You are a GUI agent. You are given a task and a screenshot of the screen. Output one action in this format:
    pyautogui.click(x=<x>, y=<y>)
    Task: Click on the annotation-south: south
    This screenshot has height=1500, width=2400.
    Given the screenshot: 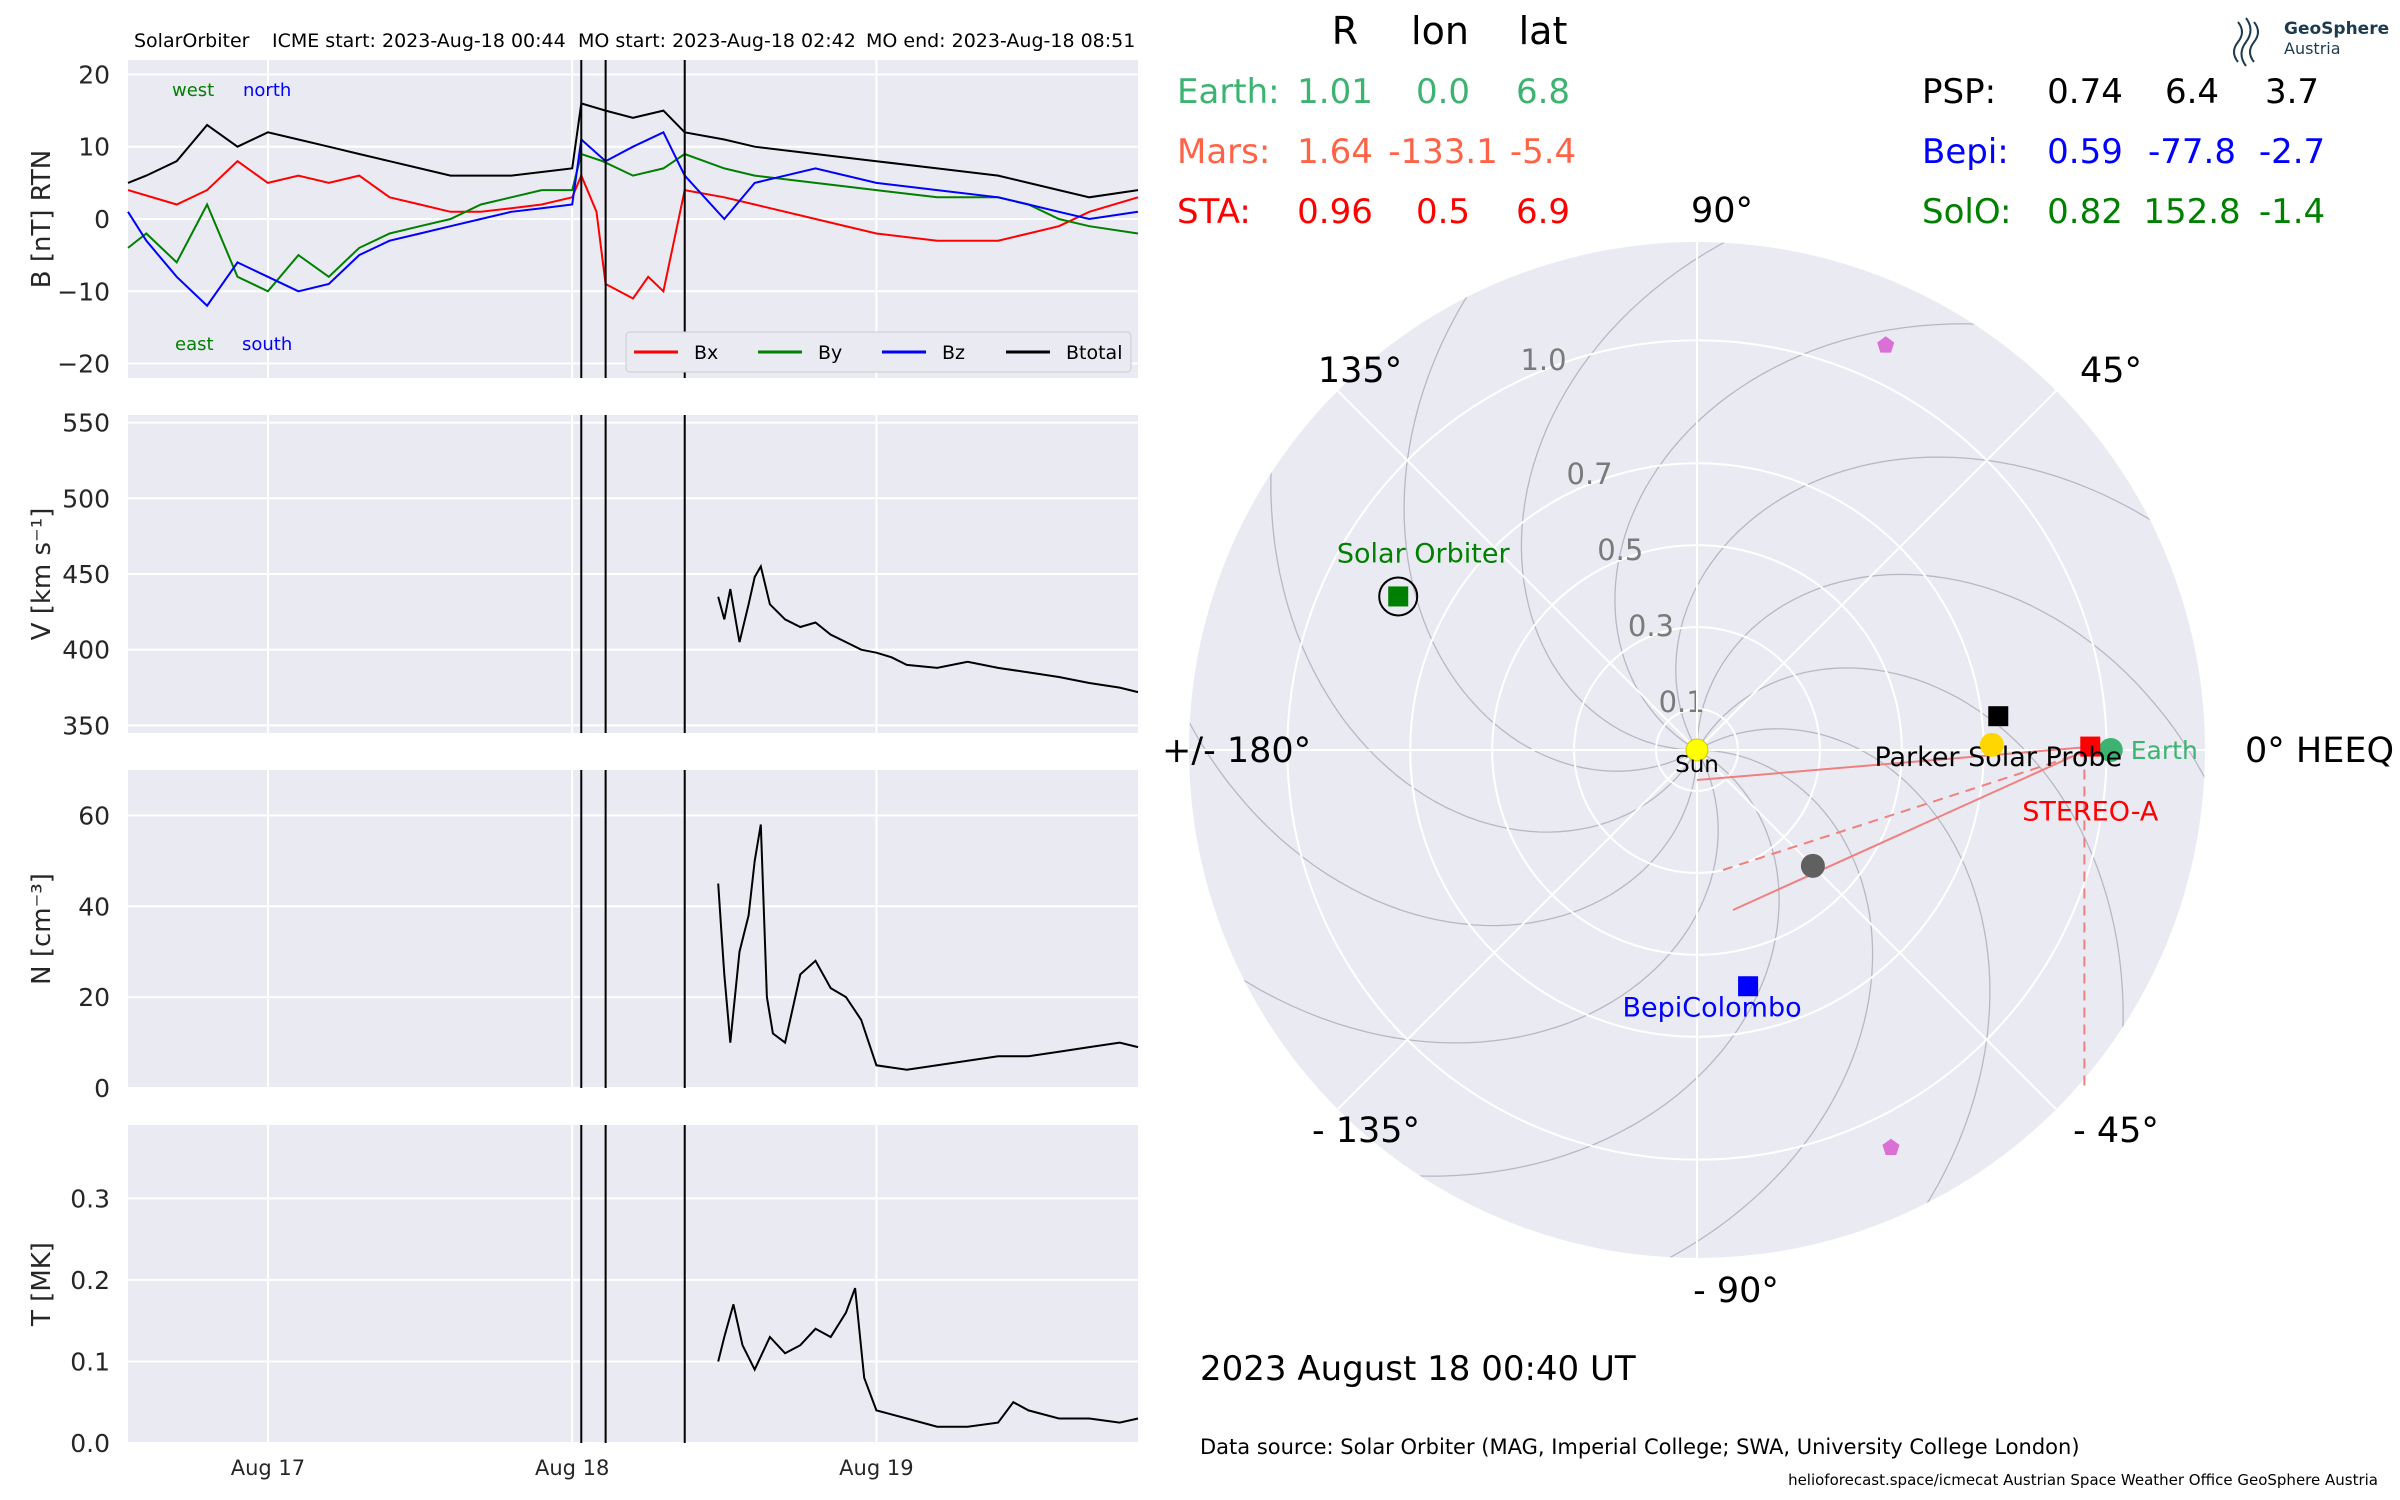 What is the action you would take?
    pyautogui.click(x=267, y=344)
    